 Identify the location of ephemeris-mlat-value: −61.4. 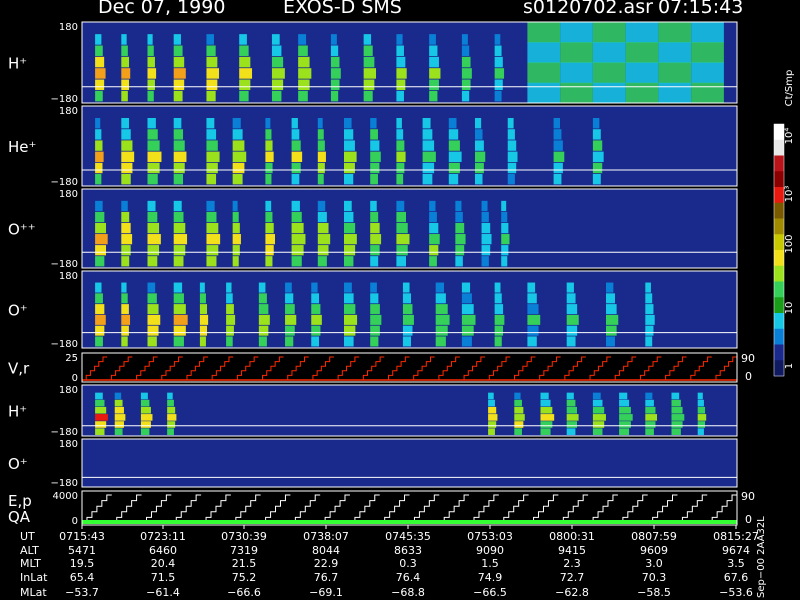
(163, 592).